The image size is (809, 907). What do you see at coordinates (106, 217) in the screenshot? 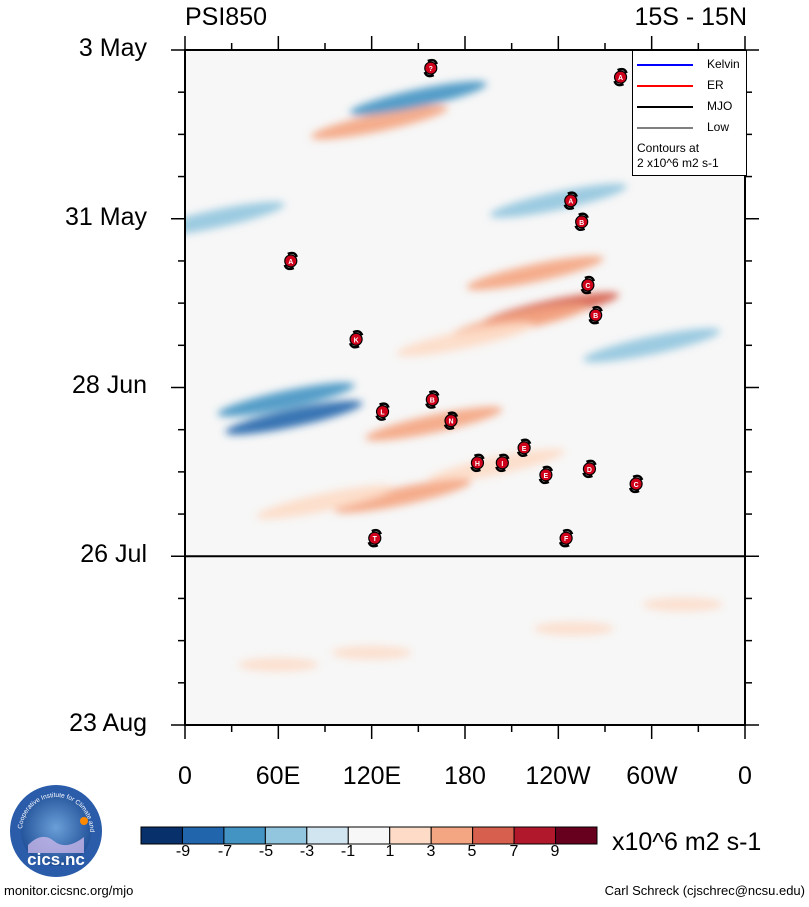
I see `y-tick-label: 31 May` at bounding box center [106, 217].